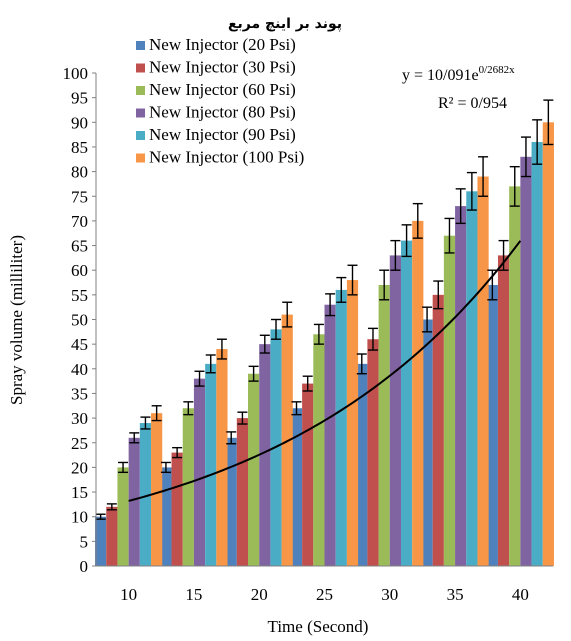 This screenshot has height=641, width=571. I want to click on y-tick-label: 100, so click(76, 73).